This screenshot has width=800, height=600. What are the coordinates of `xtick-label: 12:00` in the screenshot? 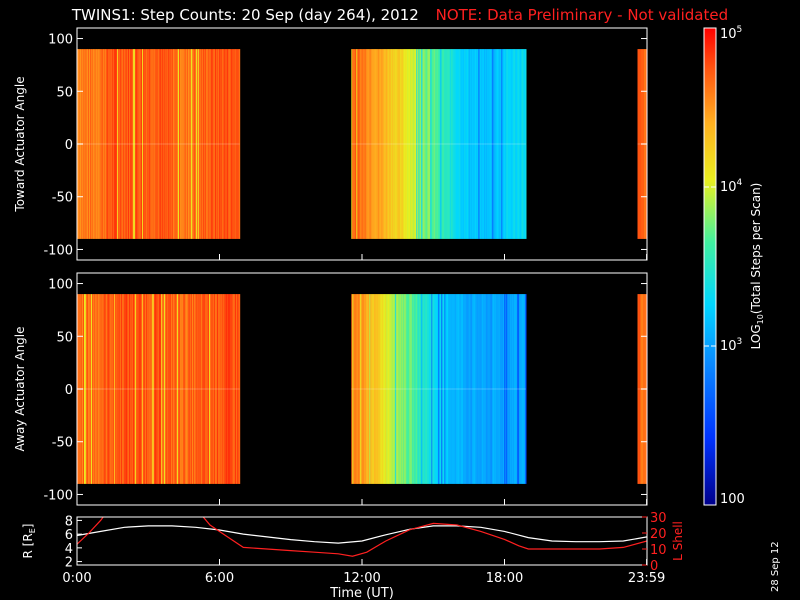 It's located at (361, 578).